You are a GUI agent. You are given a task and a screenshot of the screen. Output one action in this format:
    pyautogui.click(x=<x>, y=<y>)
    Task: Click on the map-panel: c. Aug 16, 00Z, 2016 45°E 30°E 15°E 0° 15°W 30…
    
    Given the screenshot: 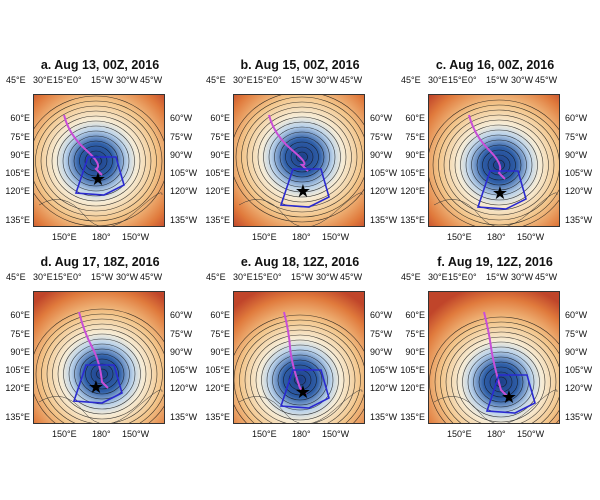 What is the action you would take?
    pyautogui.click(x=495, y=152)
    